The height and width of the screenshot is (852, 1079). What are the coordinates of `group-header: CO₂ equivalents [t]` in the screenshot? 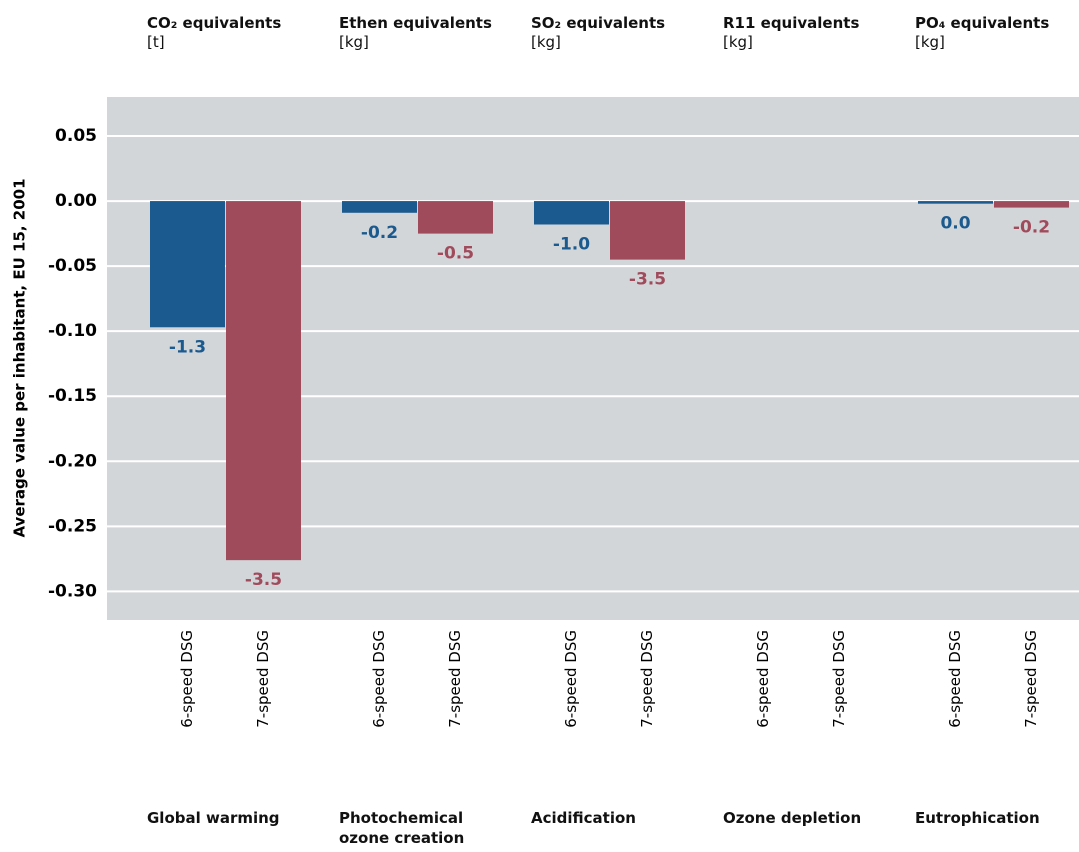 It's located at (237, 33).